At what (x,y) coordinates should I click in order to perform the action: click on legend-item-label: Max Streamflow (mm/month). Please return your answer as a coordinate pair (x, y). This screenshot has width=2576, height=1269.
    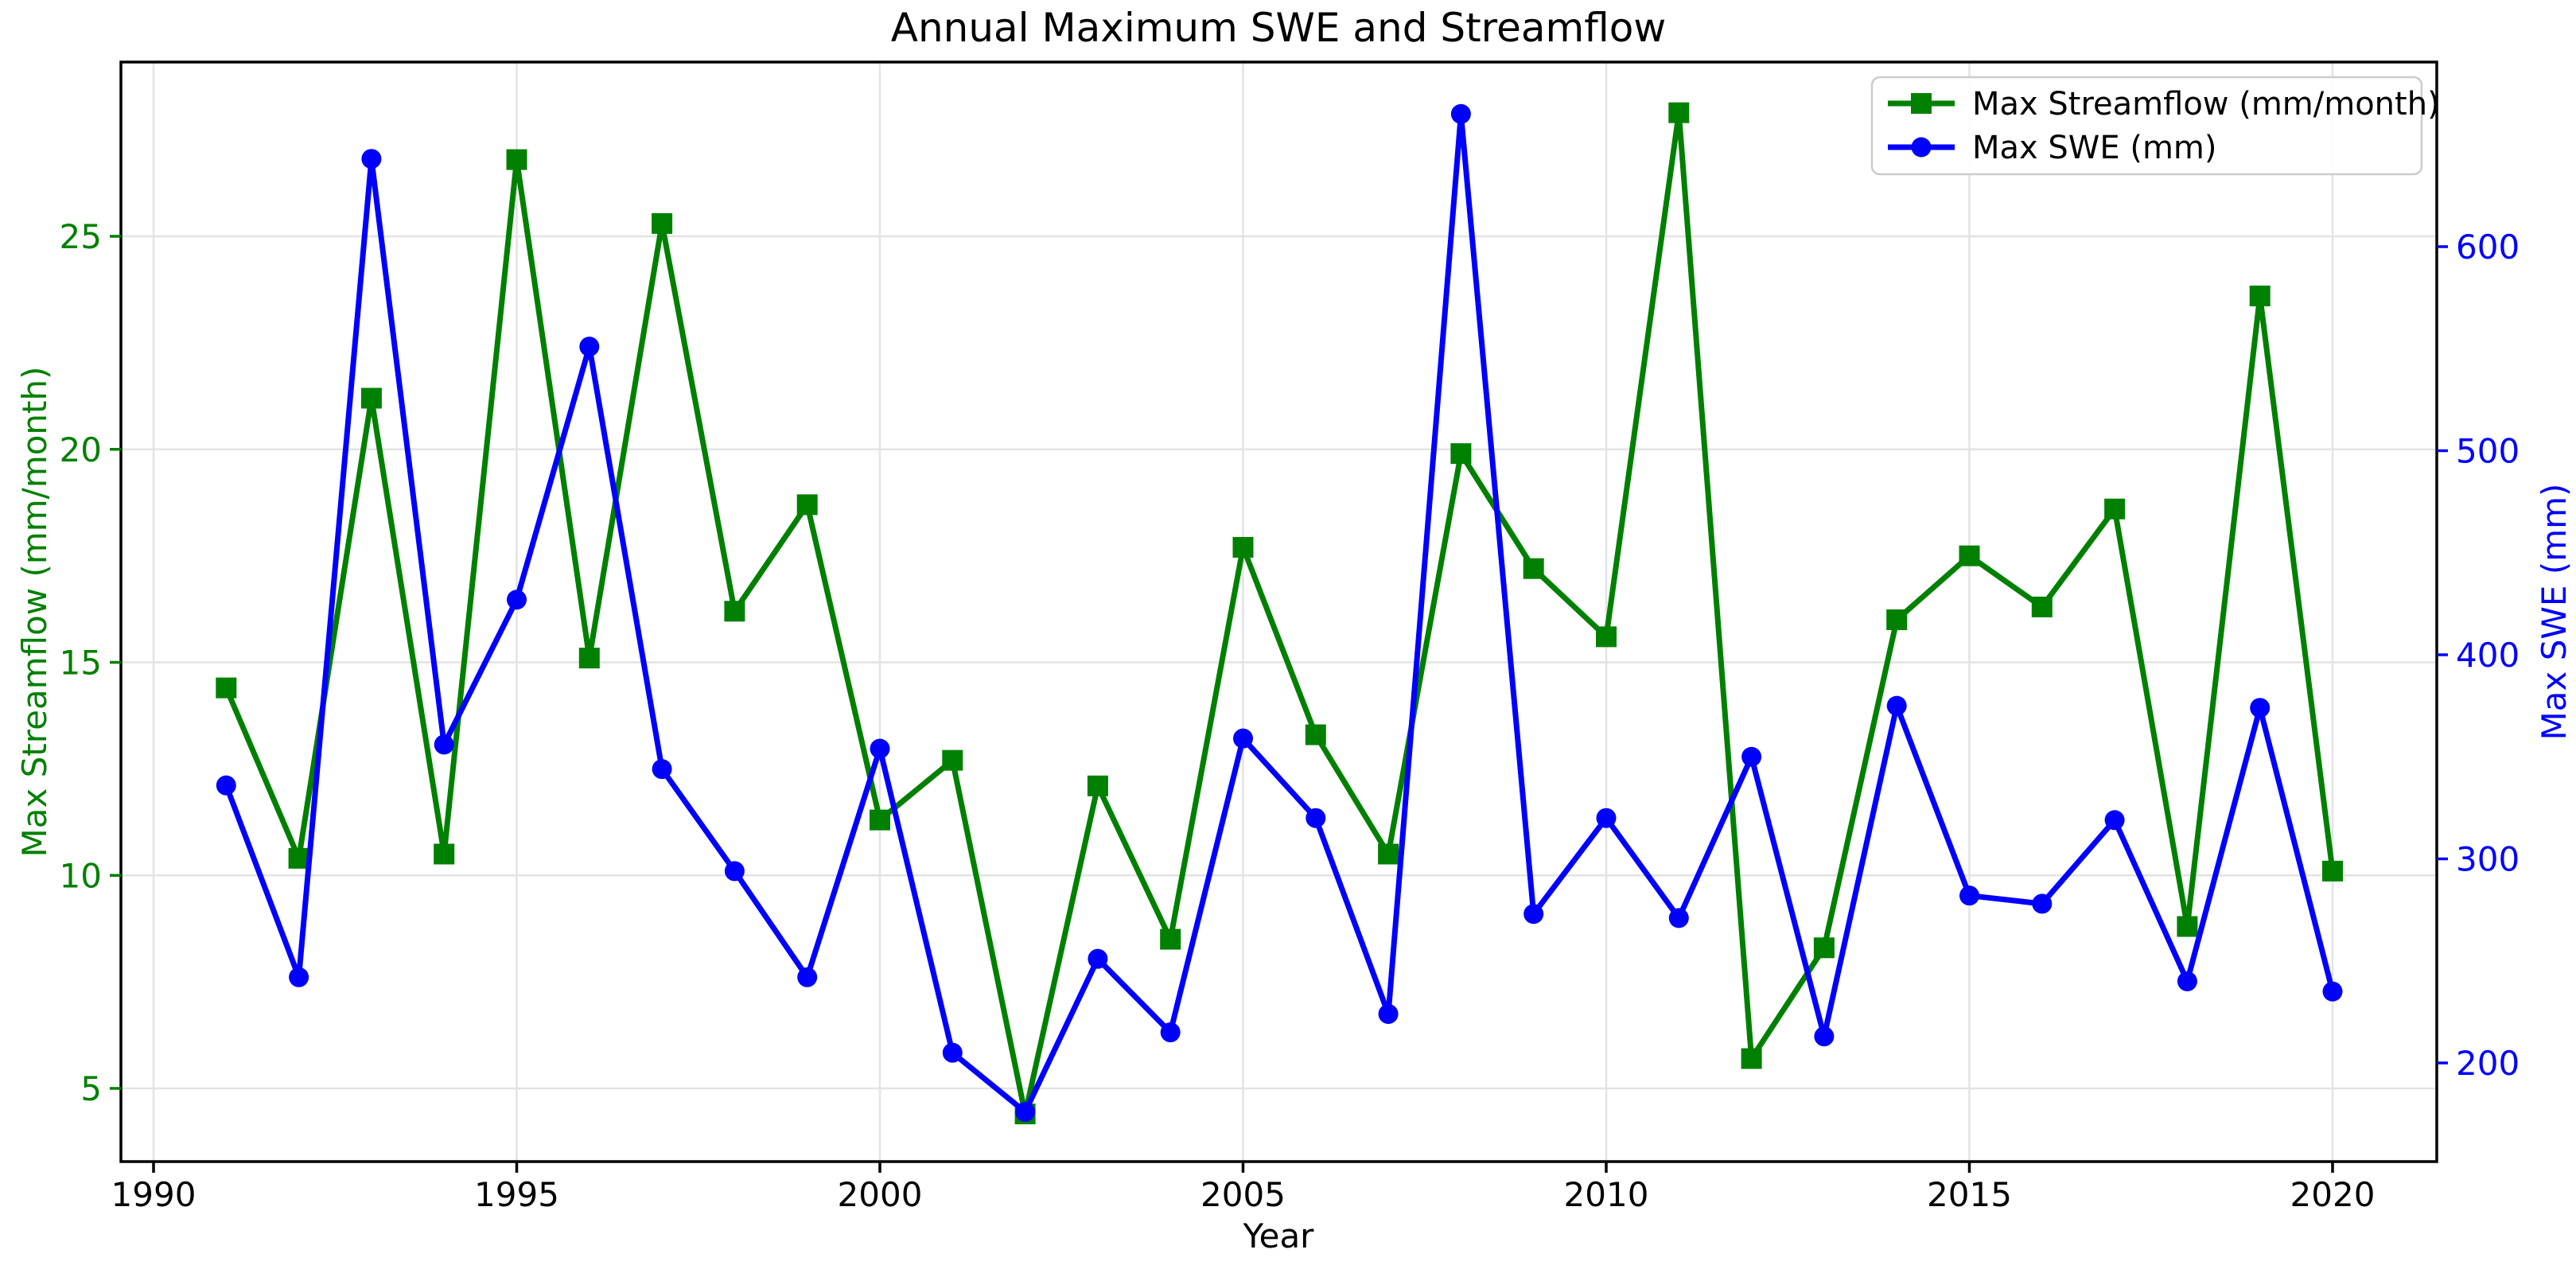
    Looking at the image, I should click on (2206, 104).